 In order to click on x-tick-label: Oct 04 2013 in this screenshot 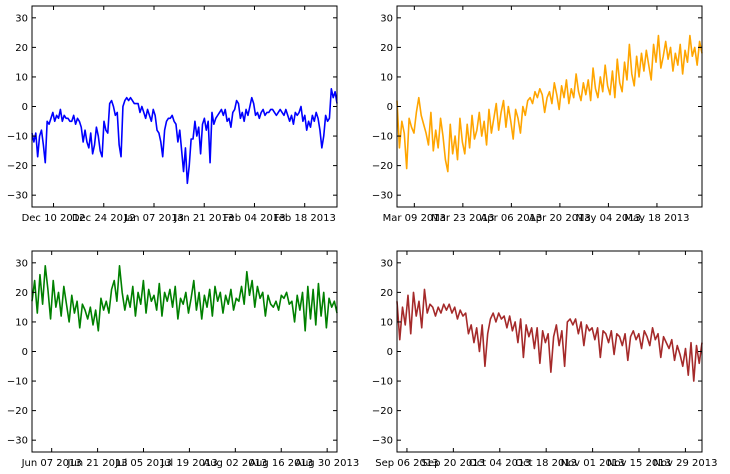, I will do `click(500, 463)`.